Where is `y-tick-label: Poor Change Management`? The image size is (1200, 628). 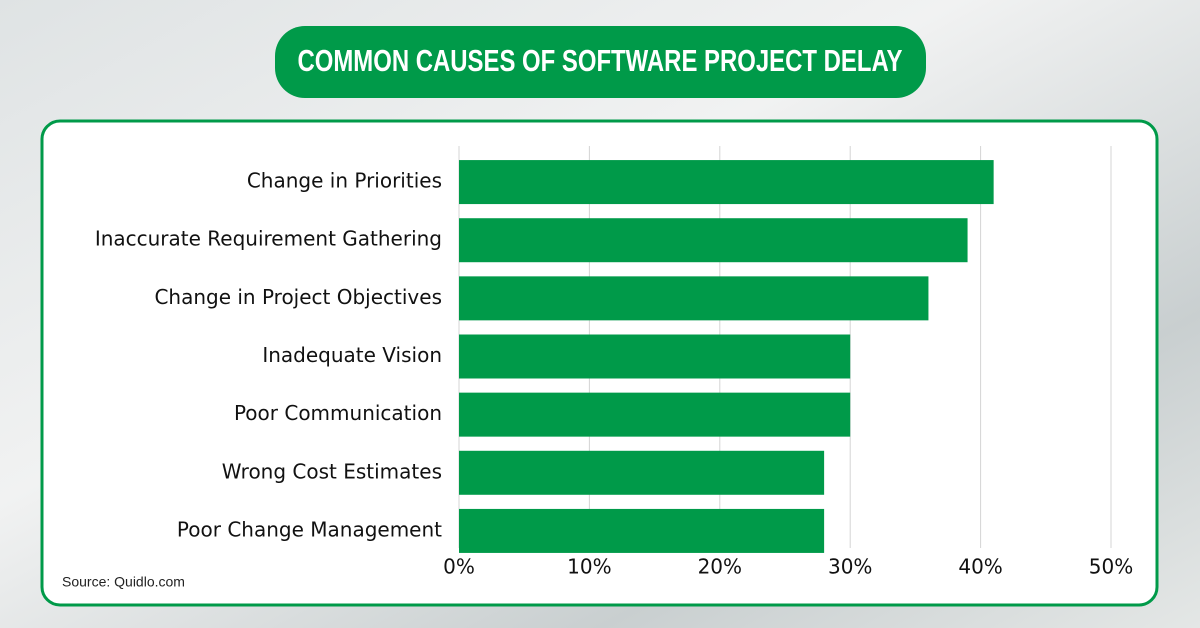 y-tick-label: Poor Change Management is located at coordinates (309, 529).